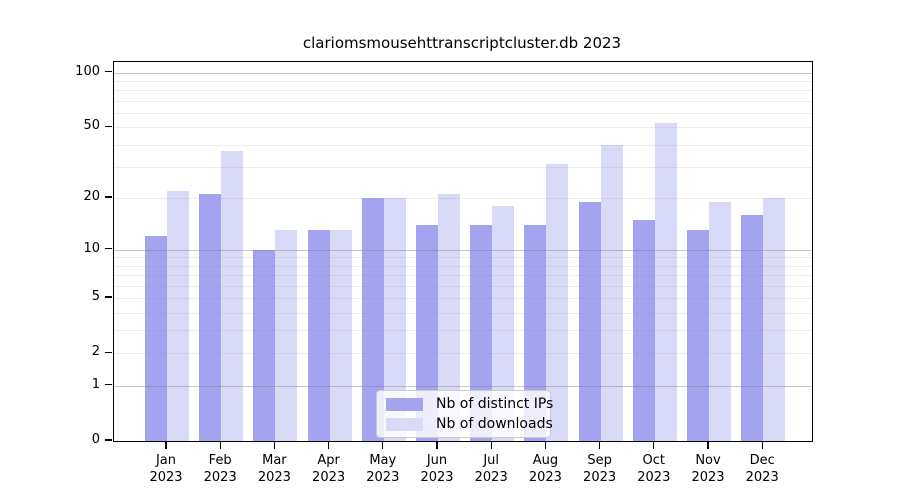  Describe the element at coordinates (752, 327) in the screenshot. I see `bar-dec-distinct-ips` at that location.